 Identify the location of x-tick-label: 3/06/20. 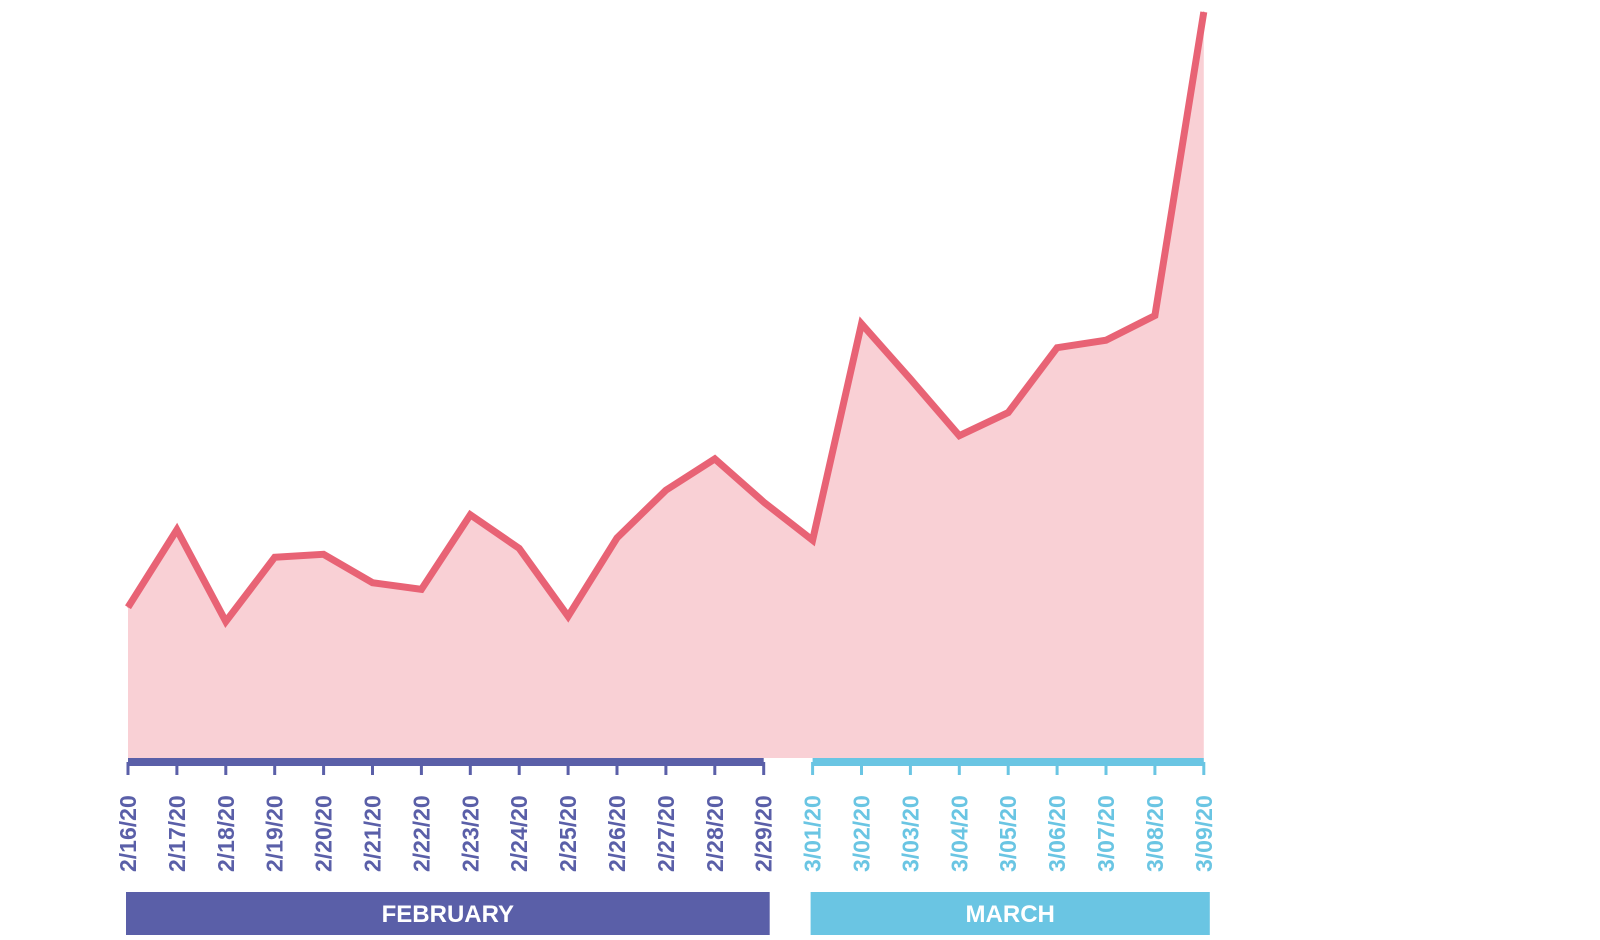
(1057, 833).